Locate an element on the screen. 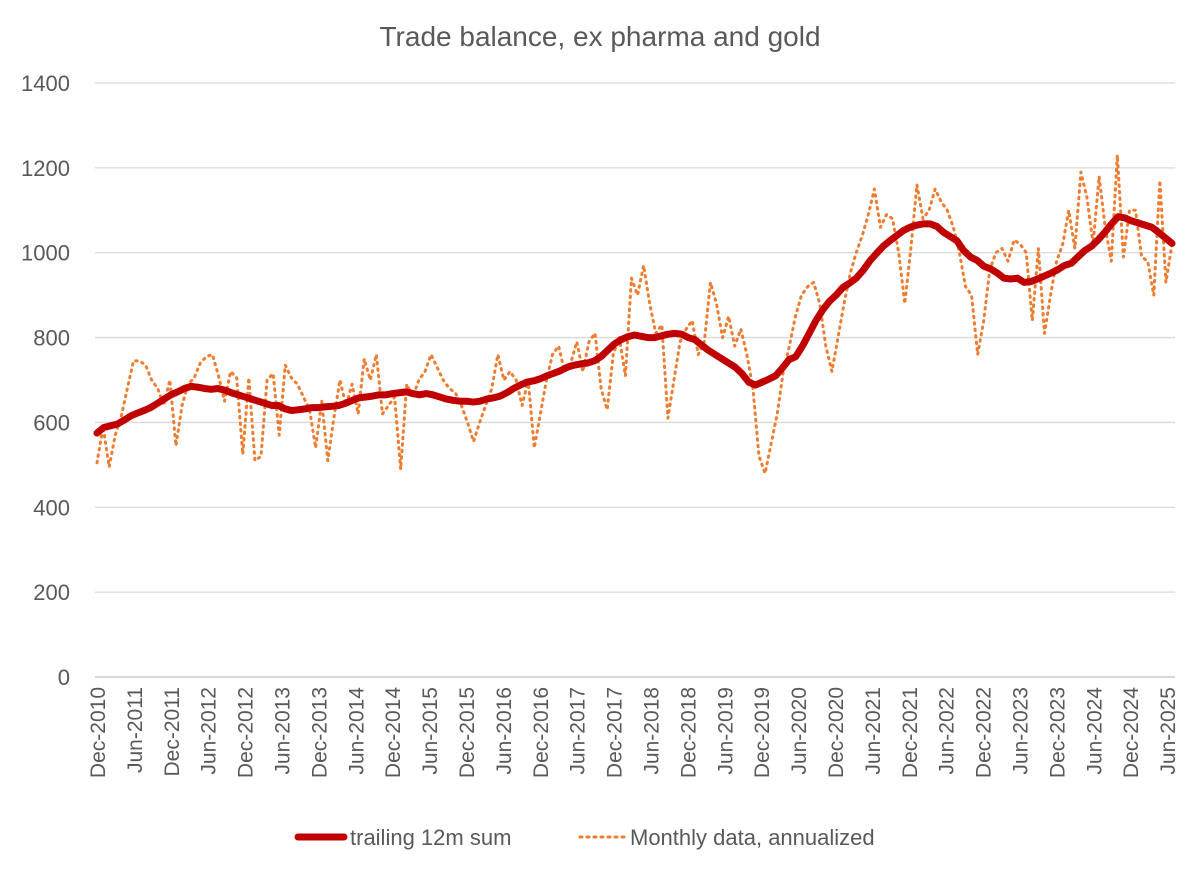  x-tick-label: Dec-2020 is located at coordinates (836, 732).